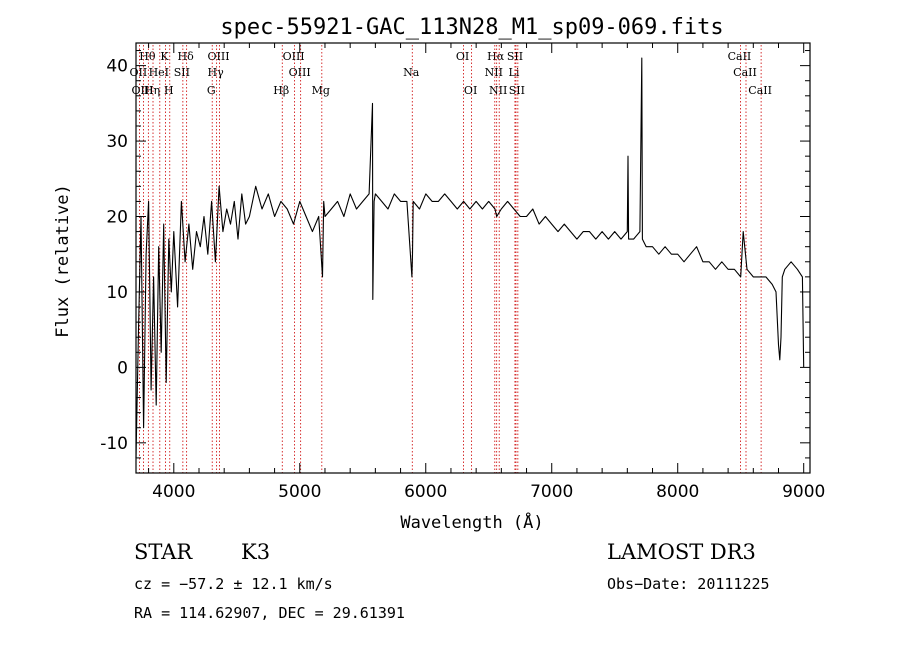 The height and width of the screenshot is (649, 900). What do you see at coordinates (211, 90) in the screenshot?
I see `spectral-line-label: G` at bounding box center [211, 90].